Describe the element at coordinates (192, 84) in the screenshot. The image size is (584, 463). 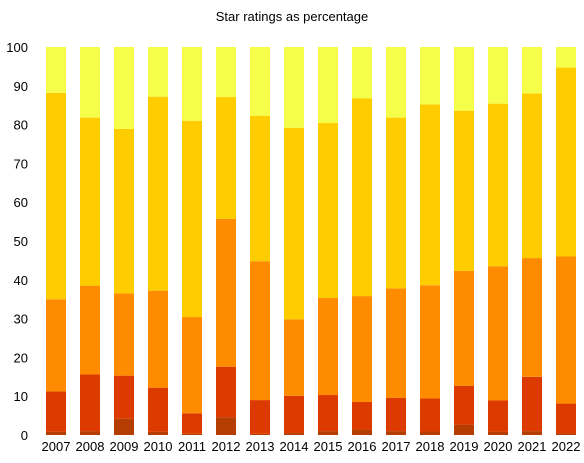
I see `bar-segment-2011-s5` at that location.